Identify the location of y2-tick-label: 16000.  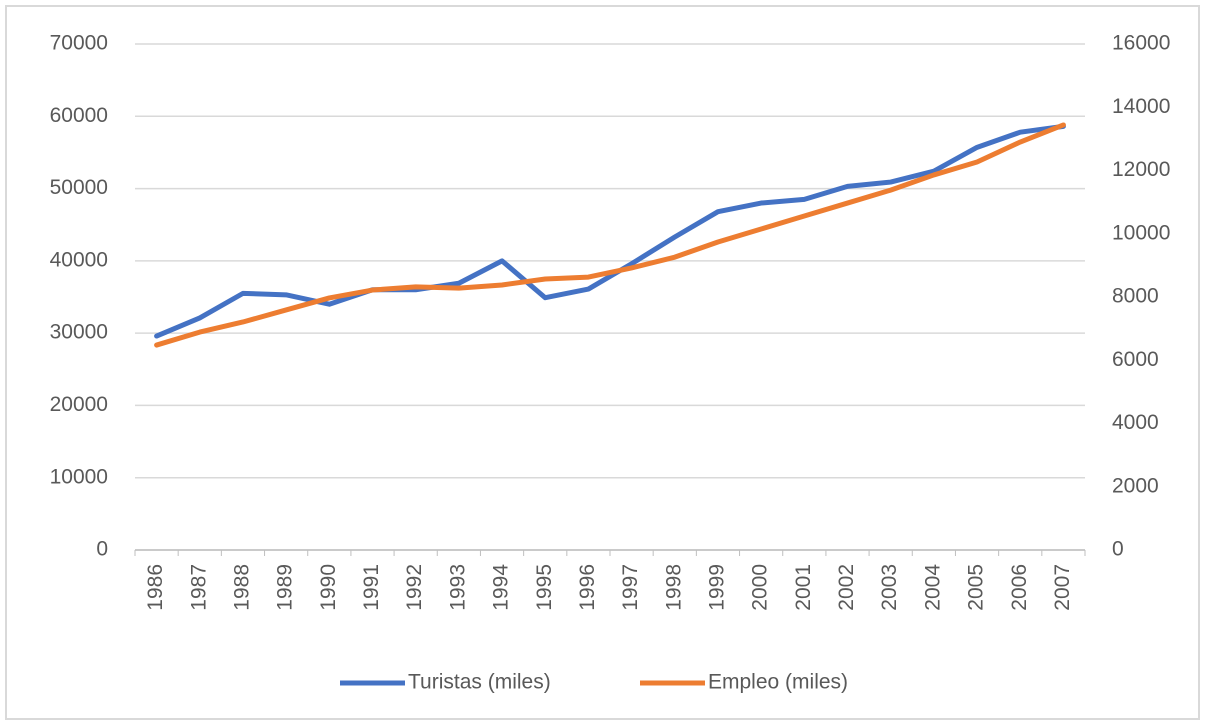
(1141, 43).